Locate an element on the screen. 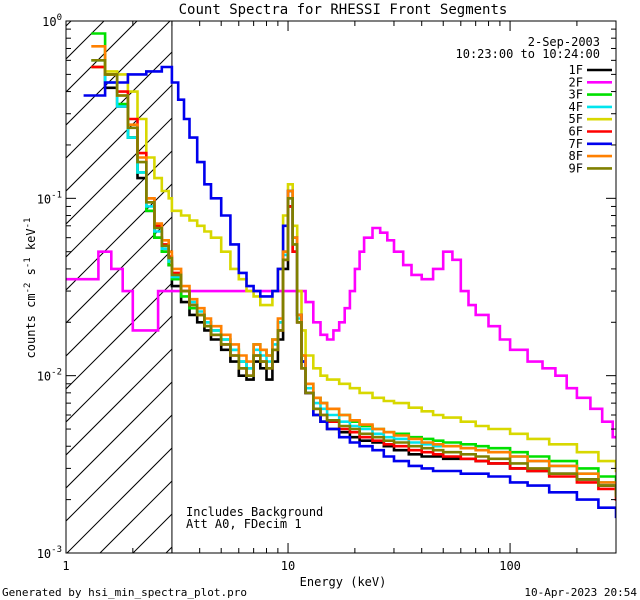 The image size is (640, 600). y-tick-label-0.1: 10⁻¹ is located at coordinates (49, 198).